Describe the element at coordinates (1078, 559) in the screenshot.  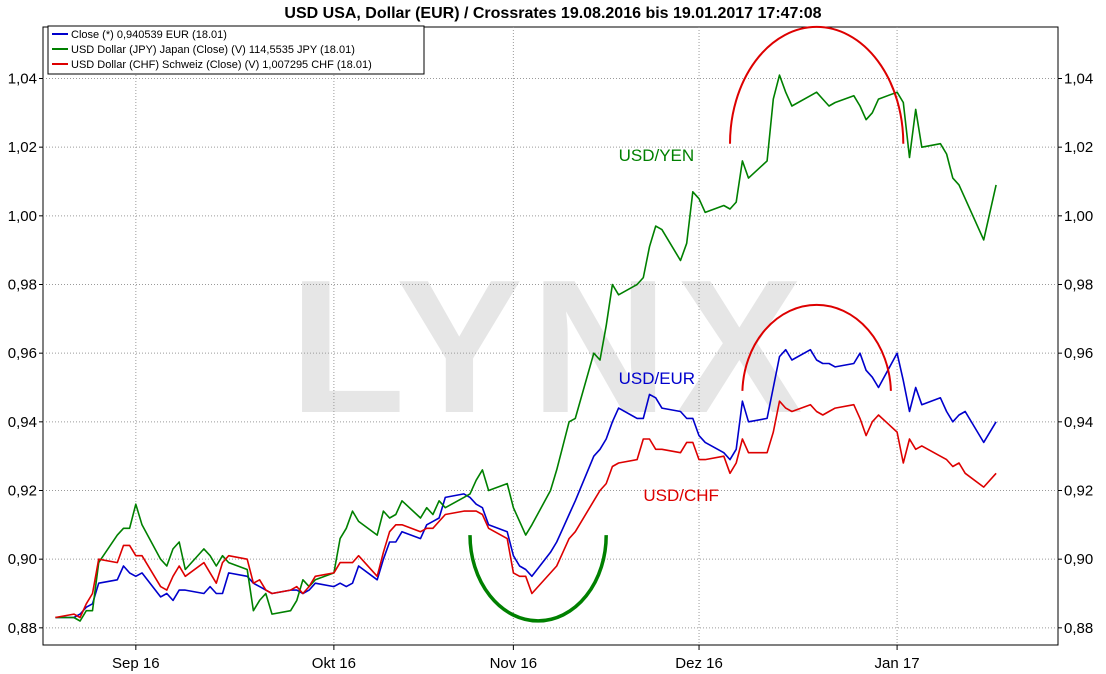
I see `y-tick-label-right: 0,90` at that location.